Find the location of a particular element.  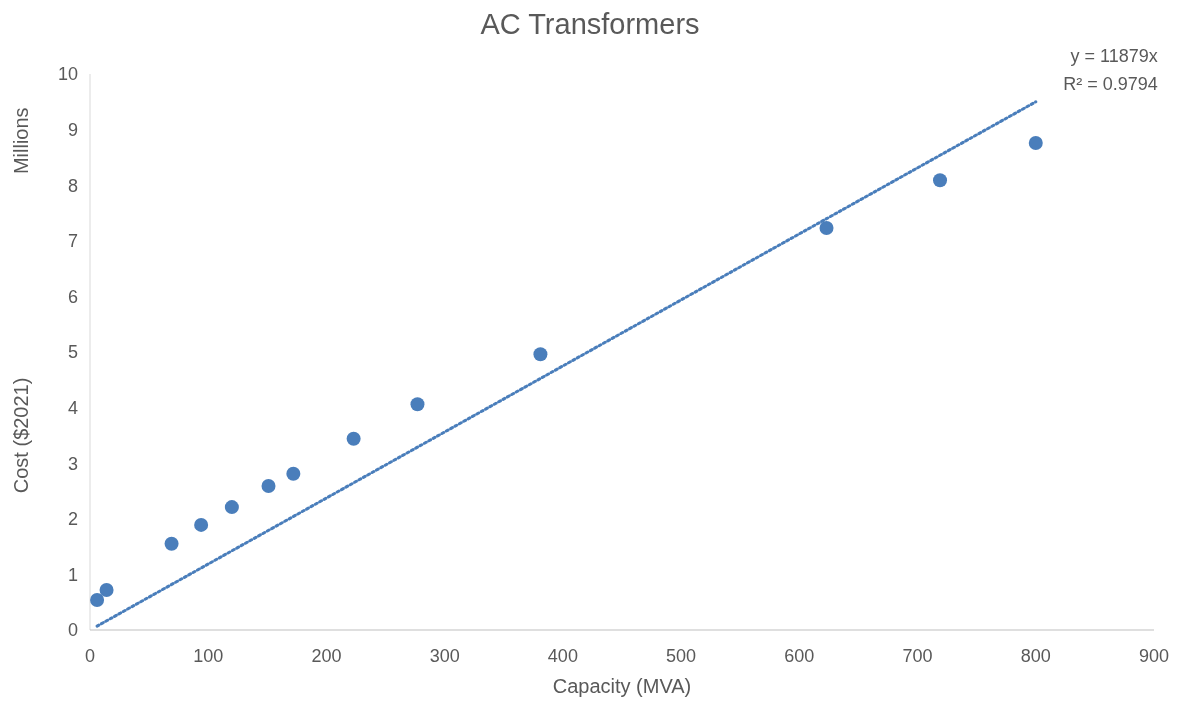

y-tick-label: 9 is located at coordinates (72, 129).